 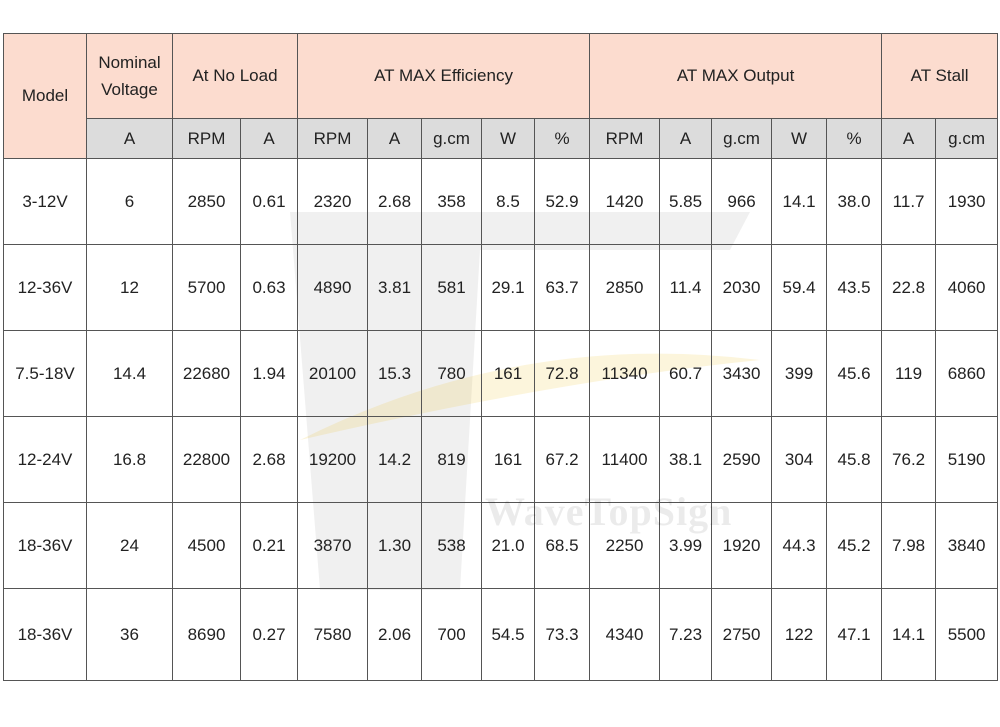 What do you see at coordinates (799, 287) in the screenshot?
I see `data-cell: 59.4` at bounding box center [799, 287].